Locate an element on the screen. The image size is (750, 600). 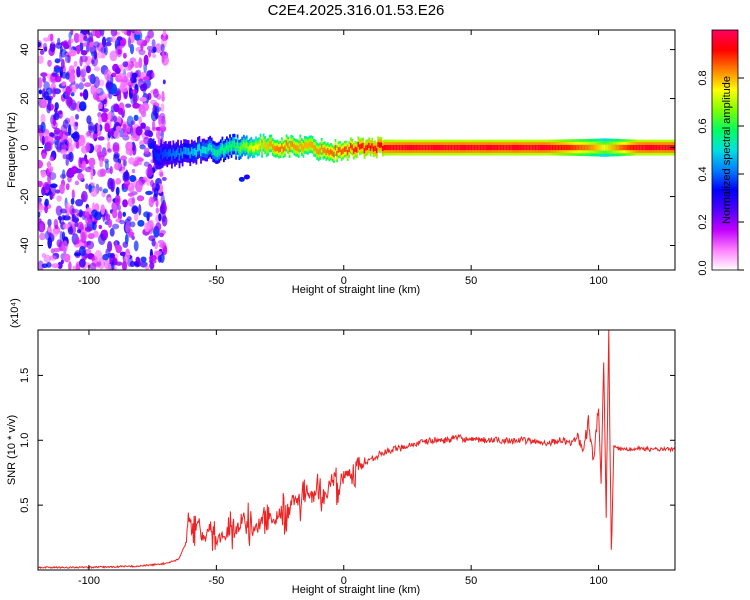
tick-label: 0.0 is located at coordinates (703, 267).